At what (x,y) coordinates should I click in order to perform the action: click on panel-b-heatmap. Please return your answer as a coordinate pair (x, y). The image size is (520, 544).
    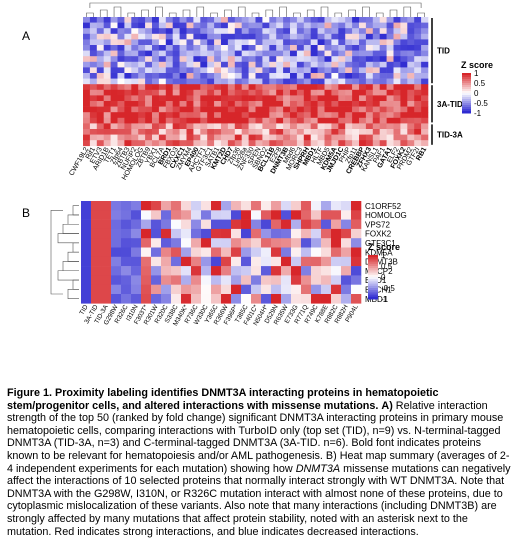
    Looking at the image, I should click on (221, 252).